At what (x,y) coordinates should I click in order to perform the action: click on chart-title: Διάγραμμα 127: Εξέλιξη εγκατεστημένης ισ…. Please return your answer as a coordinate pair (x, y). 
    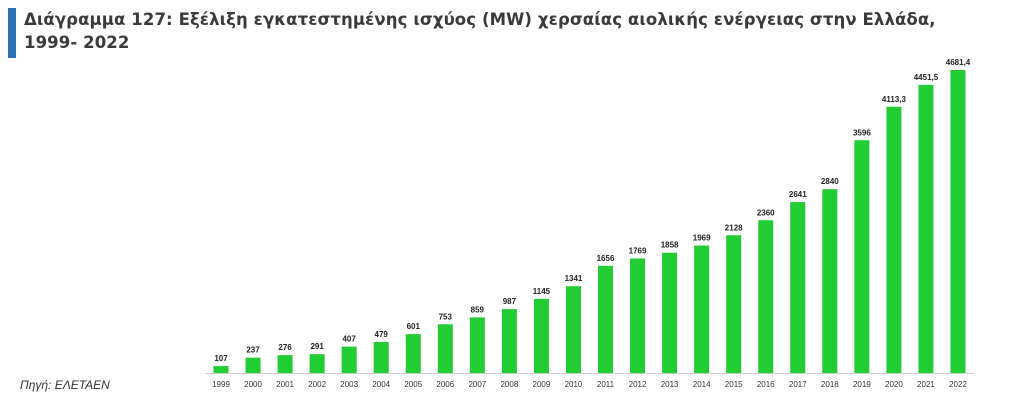
    Looking at the image, I should click on (480, 31).